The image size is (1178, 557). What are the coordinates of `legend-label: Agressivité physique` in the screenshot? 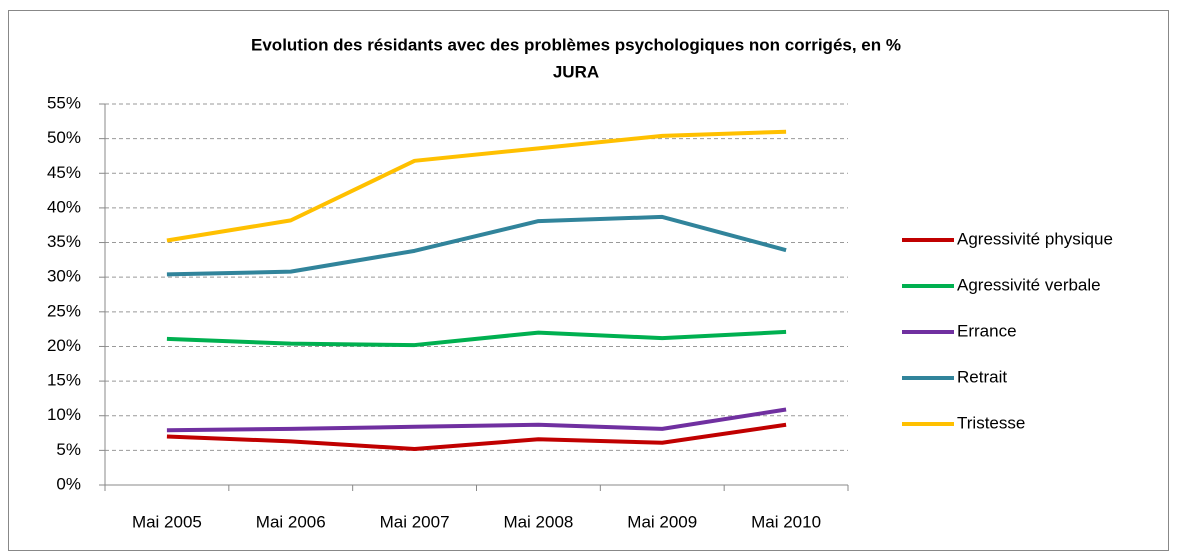 It's located at (1035, 238).